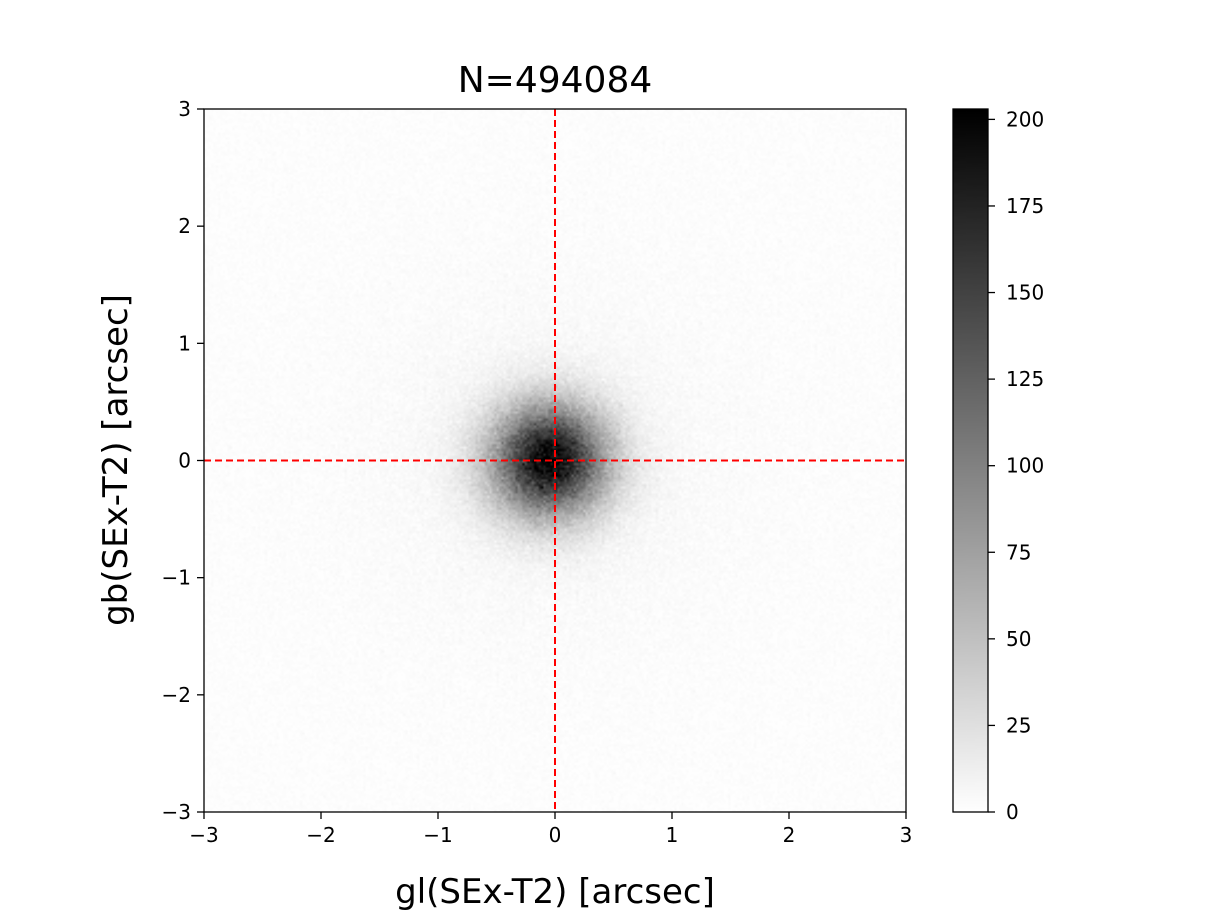  I want to click on colorbar-frame, so click(970, 460).